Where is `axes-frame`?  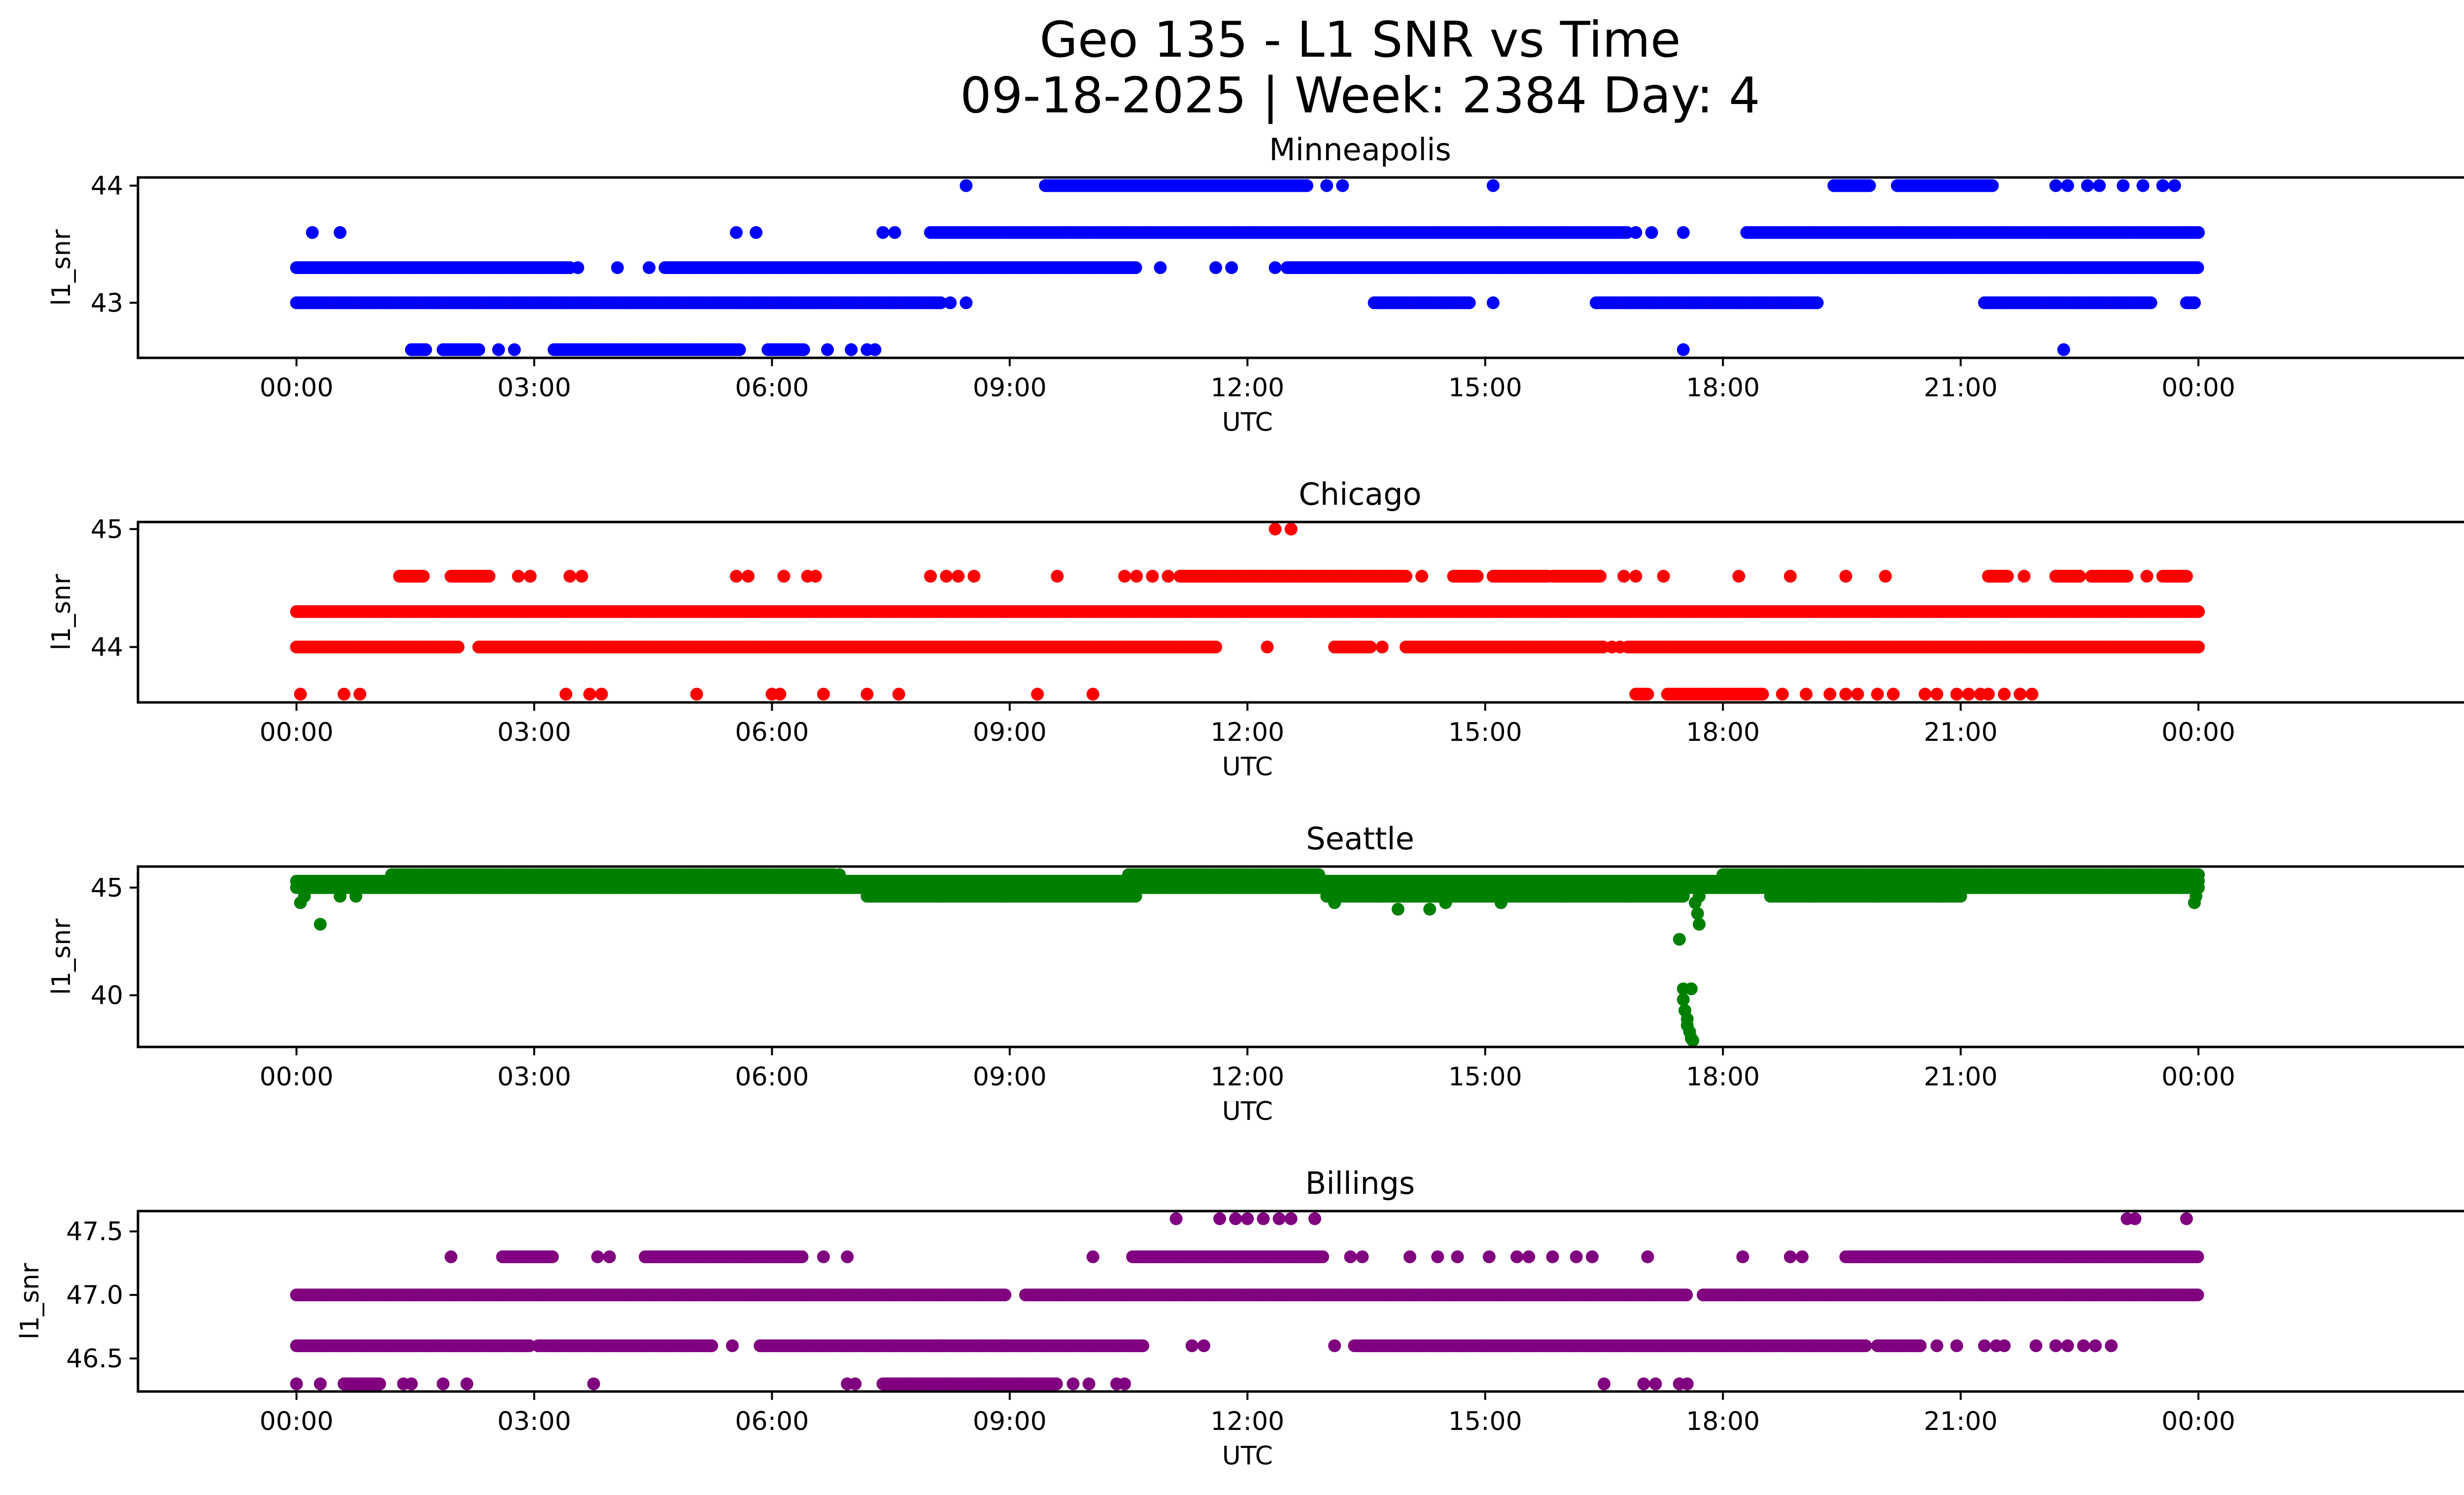
axes-frame is located at coordinates (1300, 267).